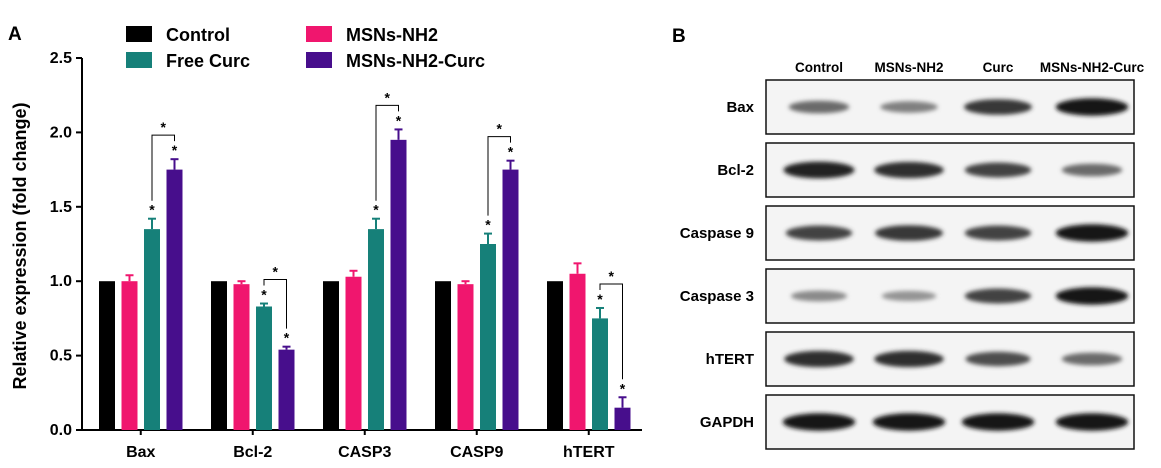  What do you see at coordinates (208, 61) in the screenshot?
I see `legend-label: Free Curc` at bounding box center [208, 61].